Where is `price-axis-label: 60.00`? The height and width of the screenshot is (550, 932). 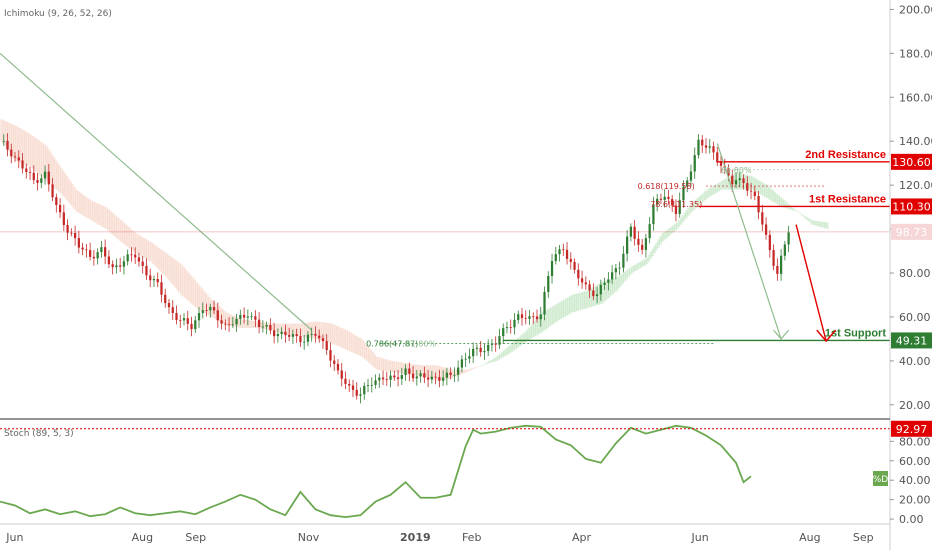 price-axis-label: 60.00 is located at coordinates (915, 317).